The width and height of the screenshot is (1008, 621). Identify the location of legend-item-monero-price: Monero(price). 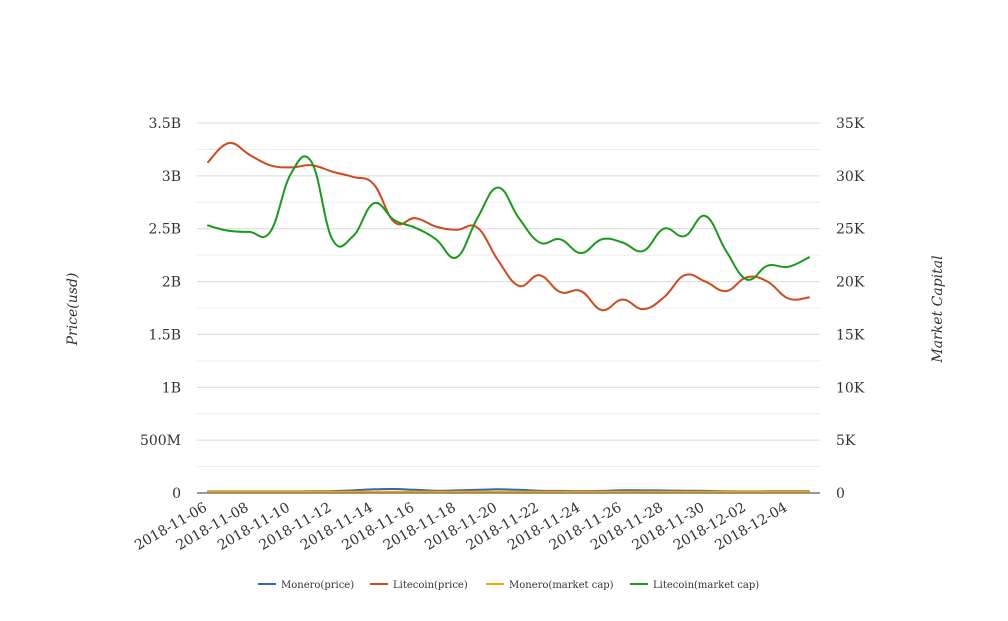
(306, 585).